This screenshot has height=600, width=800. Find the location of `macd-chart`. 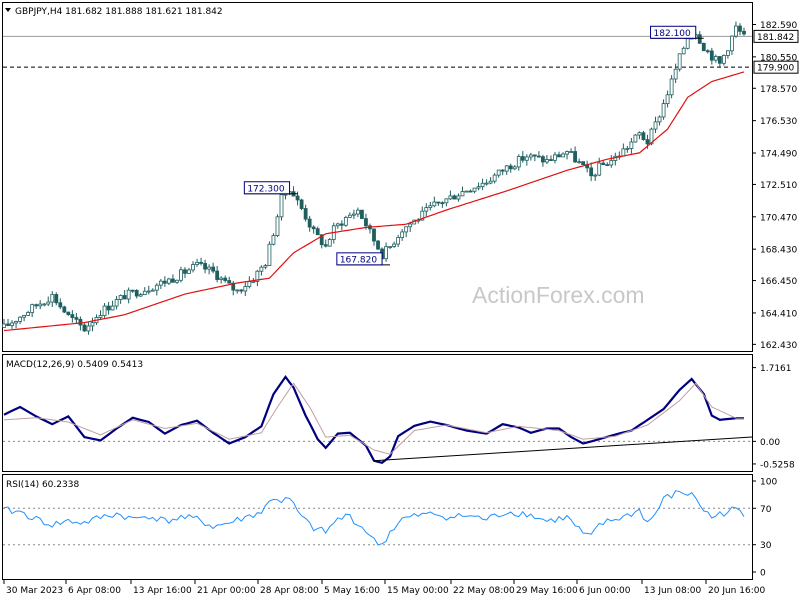

macd-chart is located at coordinates (378, 419).